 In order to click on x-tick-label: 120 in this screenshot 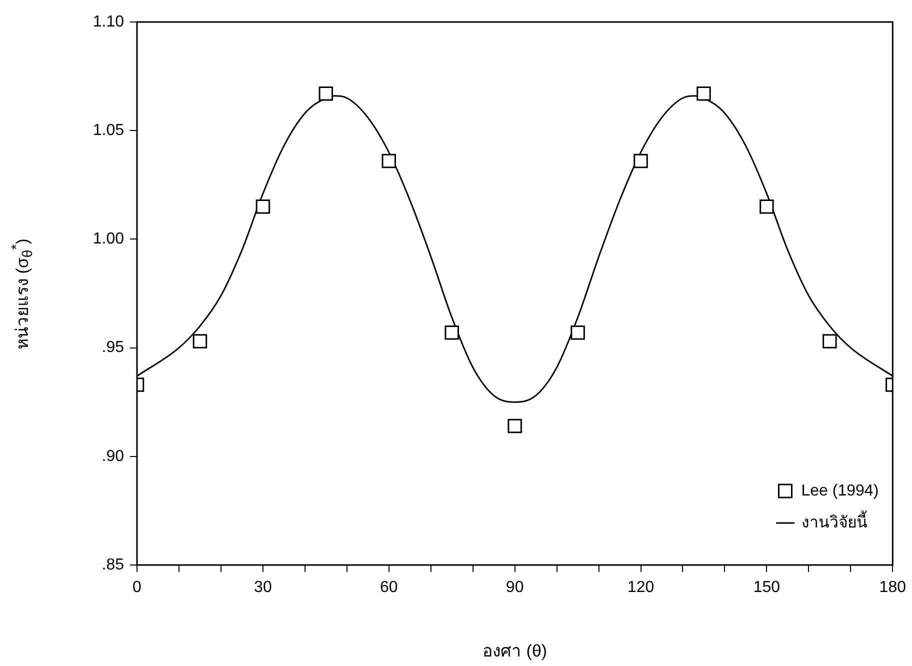, I will do `click(640, 587)`.